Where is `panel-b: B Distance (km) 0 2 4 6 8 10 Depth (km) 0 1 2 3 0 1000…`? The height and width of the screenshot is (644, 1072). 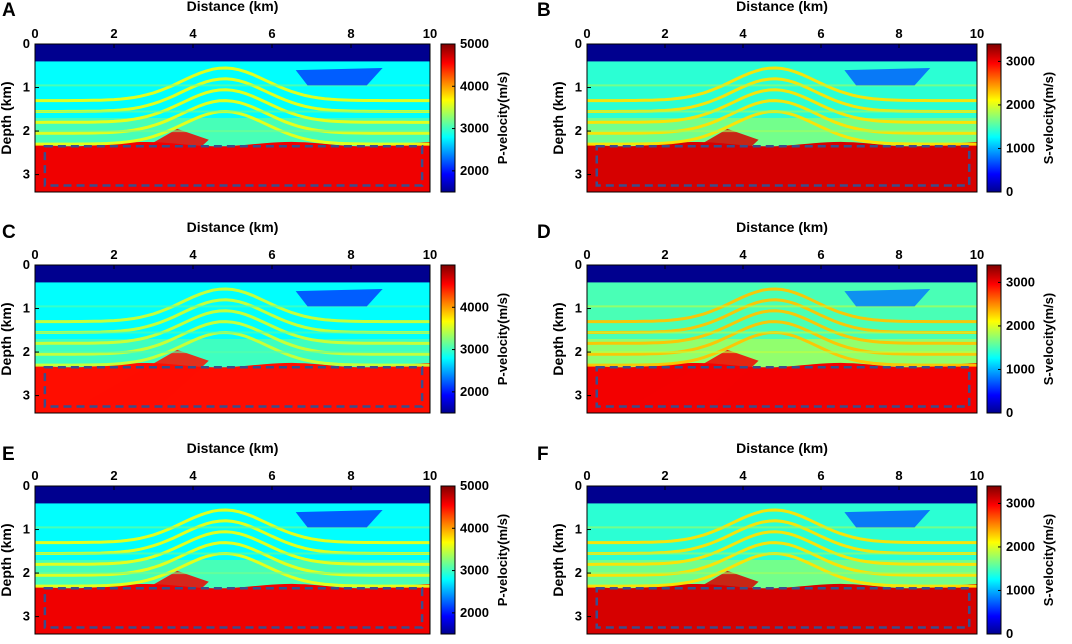 panel-b: B Distance (km) 0 2 4 6 8 10 Depth (km) 0 1 2 3 0 1000… is located at coordinates (796, 99).